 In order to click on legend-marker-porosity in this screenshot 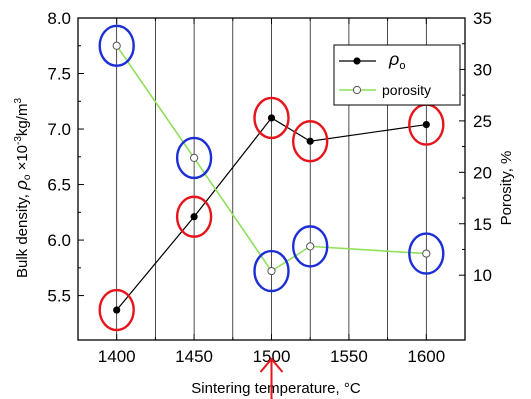, I will do `click(357, 90)`.